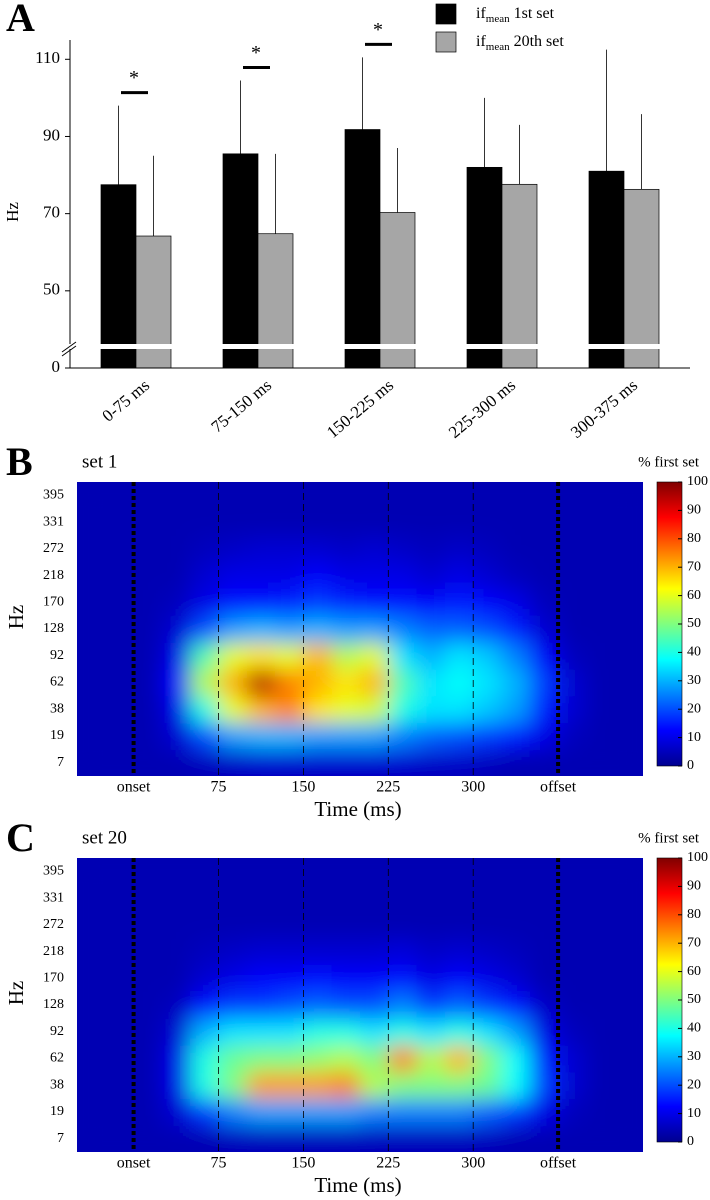 The height and width of the screenshot is (1200, 710). Describe the element at coordinates (20, 20) in the screenshot. I see `panel-label: A` at that location.